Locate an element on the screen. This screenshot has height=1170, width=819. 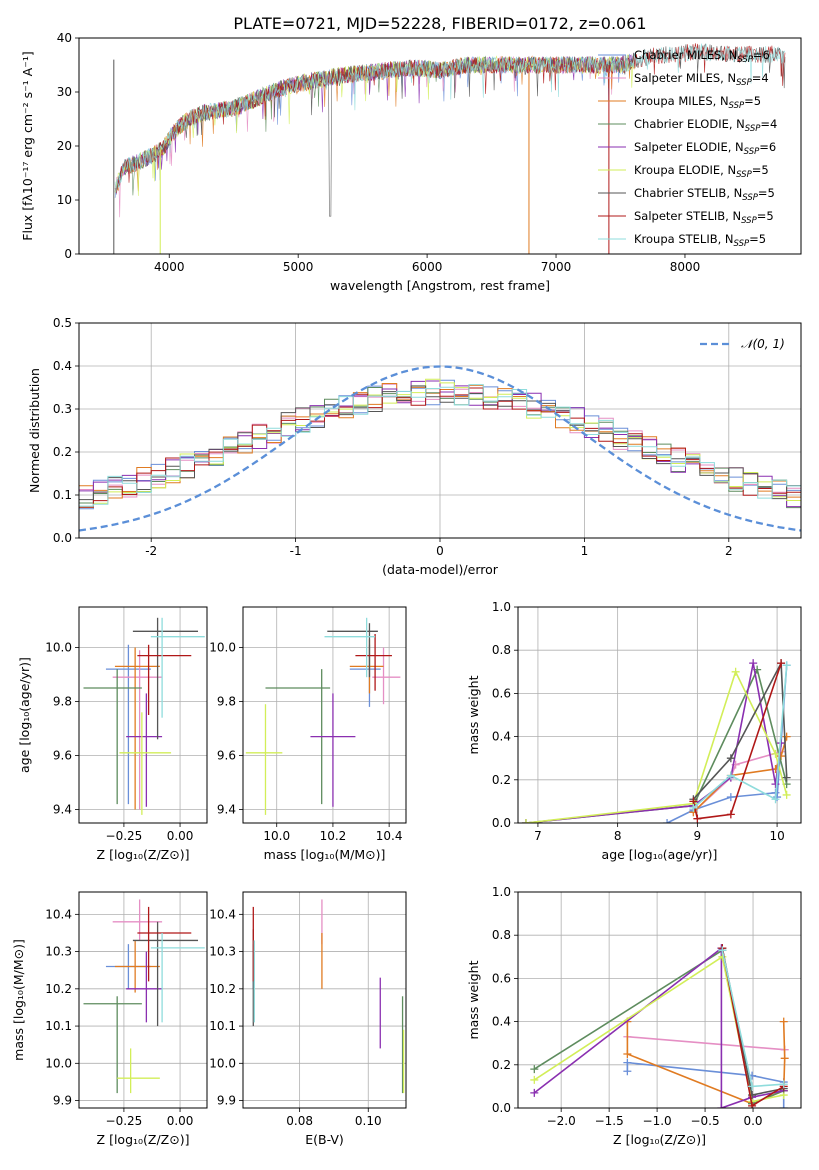
mass-vs-Z-plot-area is located at coordinates (144, 996).